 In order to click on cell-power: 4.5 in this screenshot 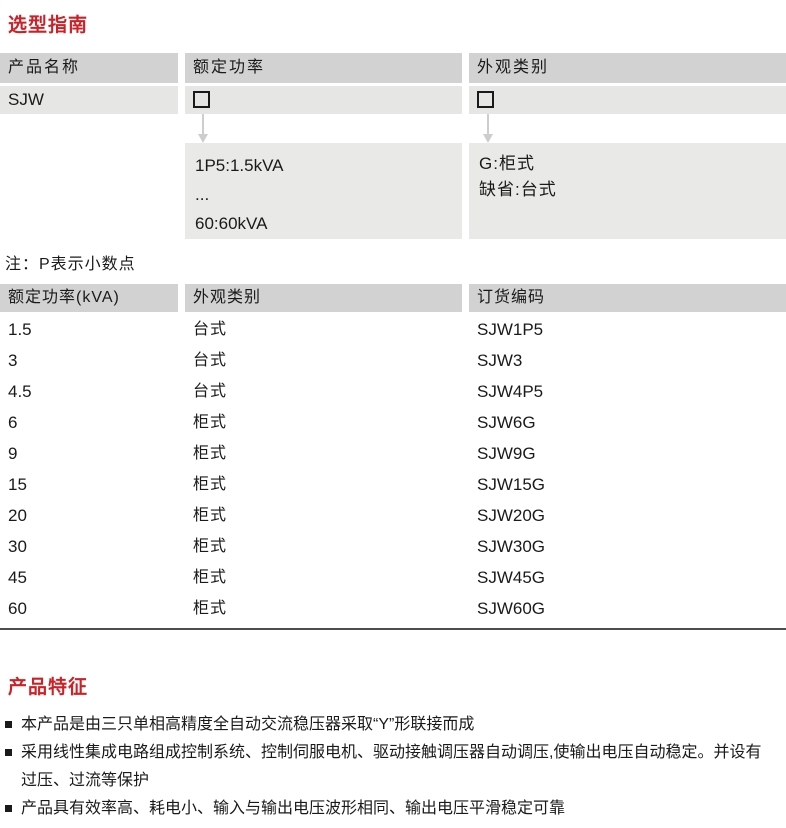, I will do `click(20, 391)`.